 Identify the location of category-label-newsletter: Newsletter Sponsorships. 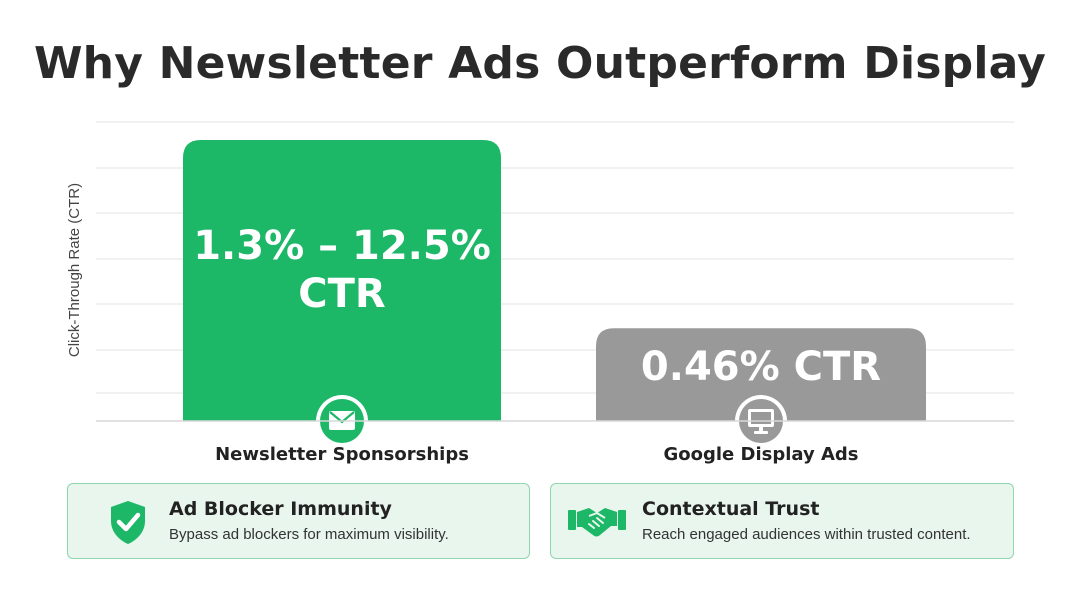
(342, 454).